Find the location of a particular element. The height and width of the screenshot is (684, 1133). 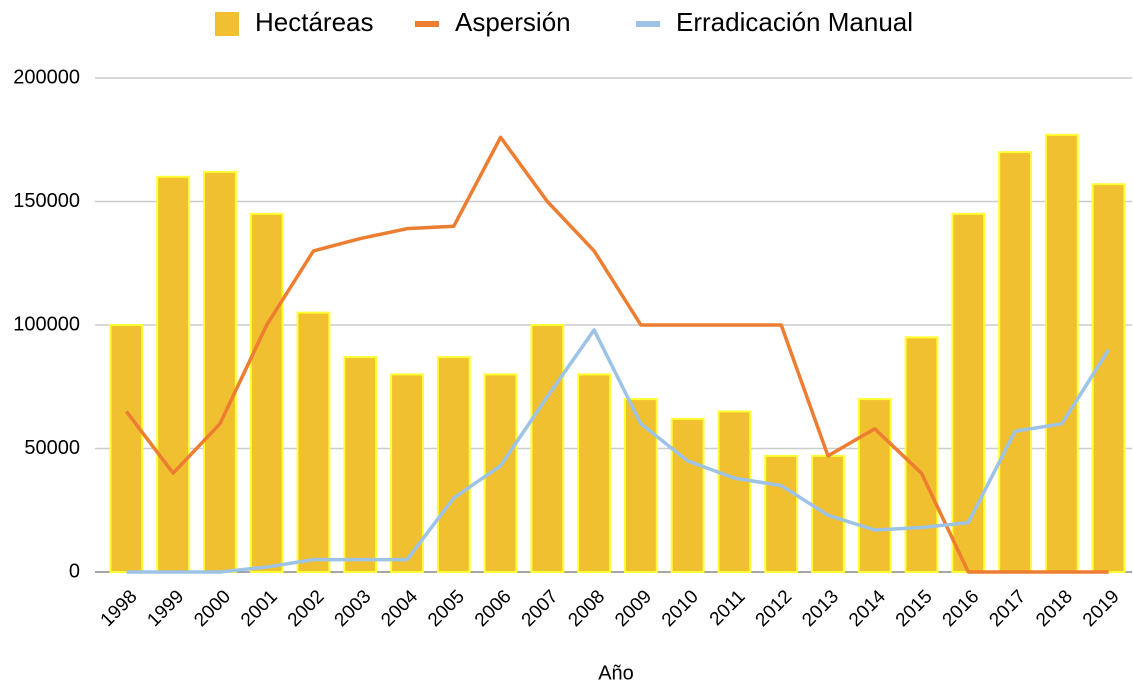

x-tick-label: 2002 is located at coordinates (306, 608).